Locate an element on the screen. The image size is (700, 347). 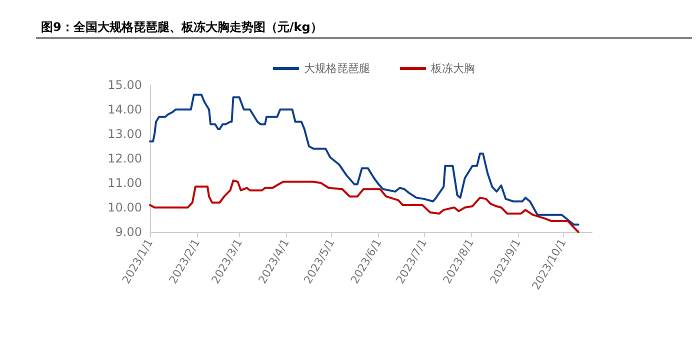
y-tick-label: 11.00 is located at coordinates (125, 183).